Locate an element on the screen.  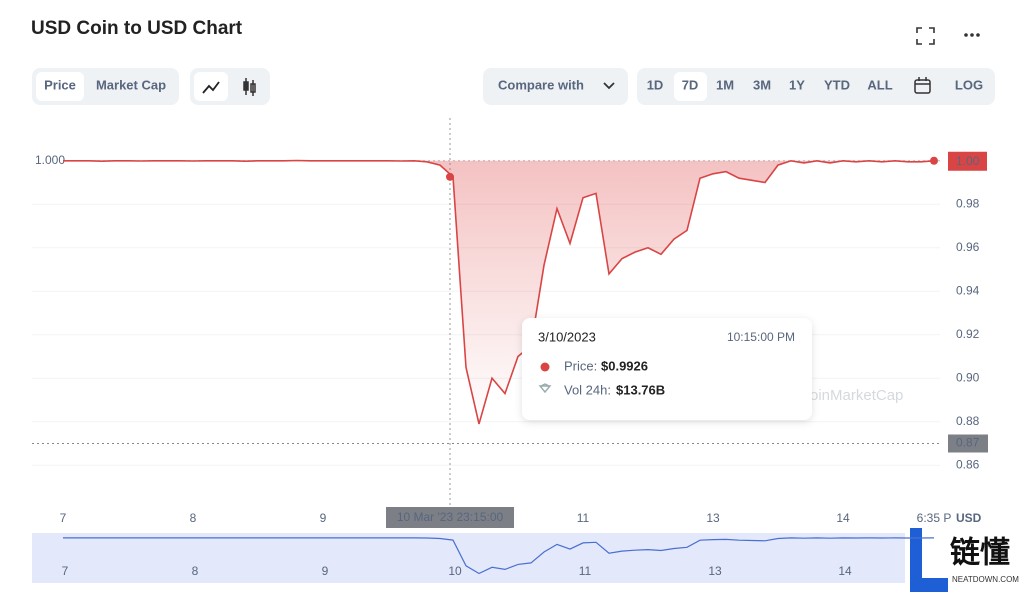
tooltip-date: 3/10/2023 is located at coordinates (567, 336).